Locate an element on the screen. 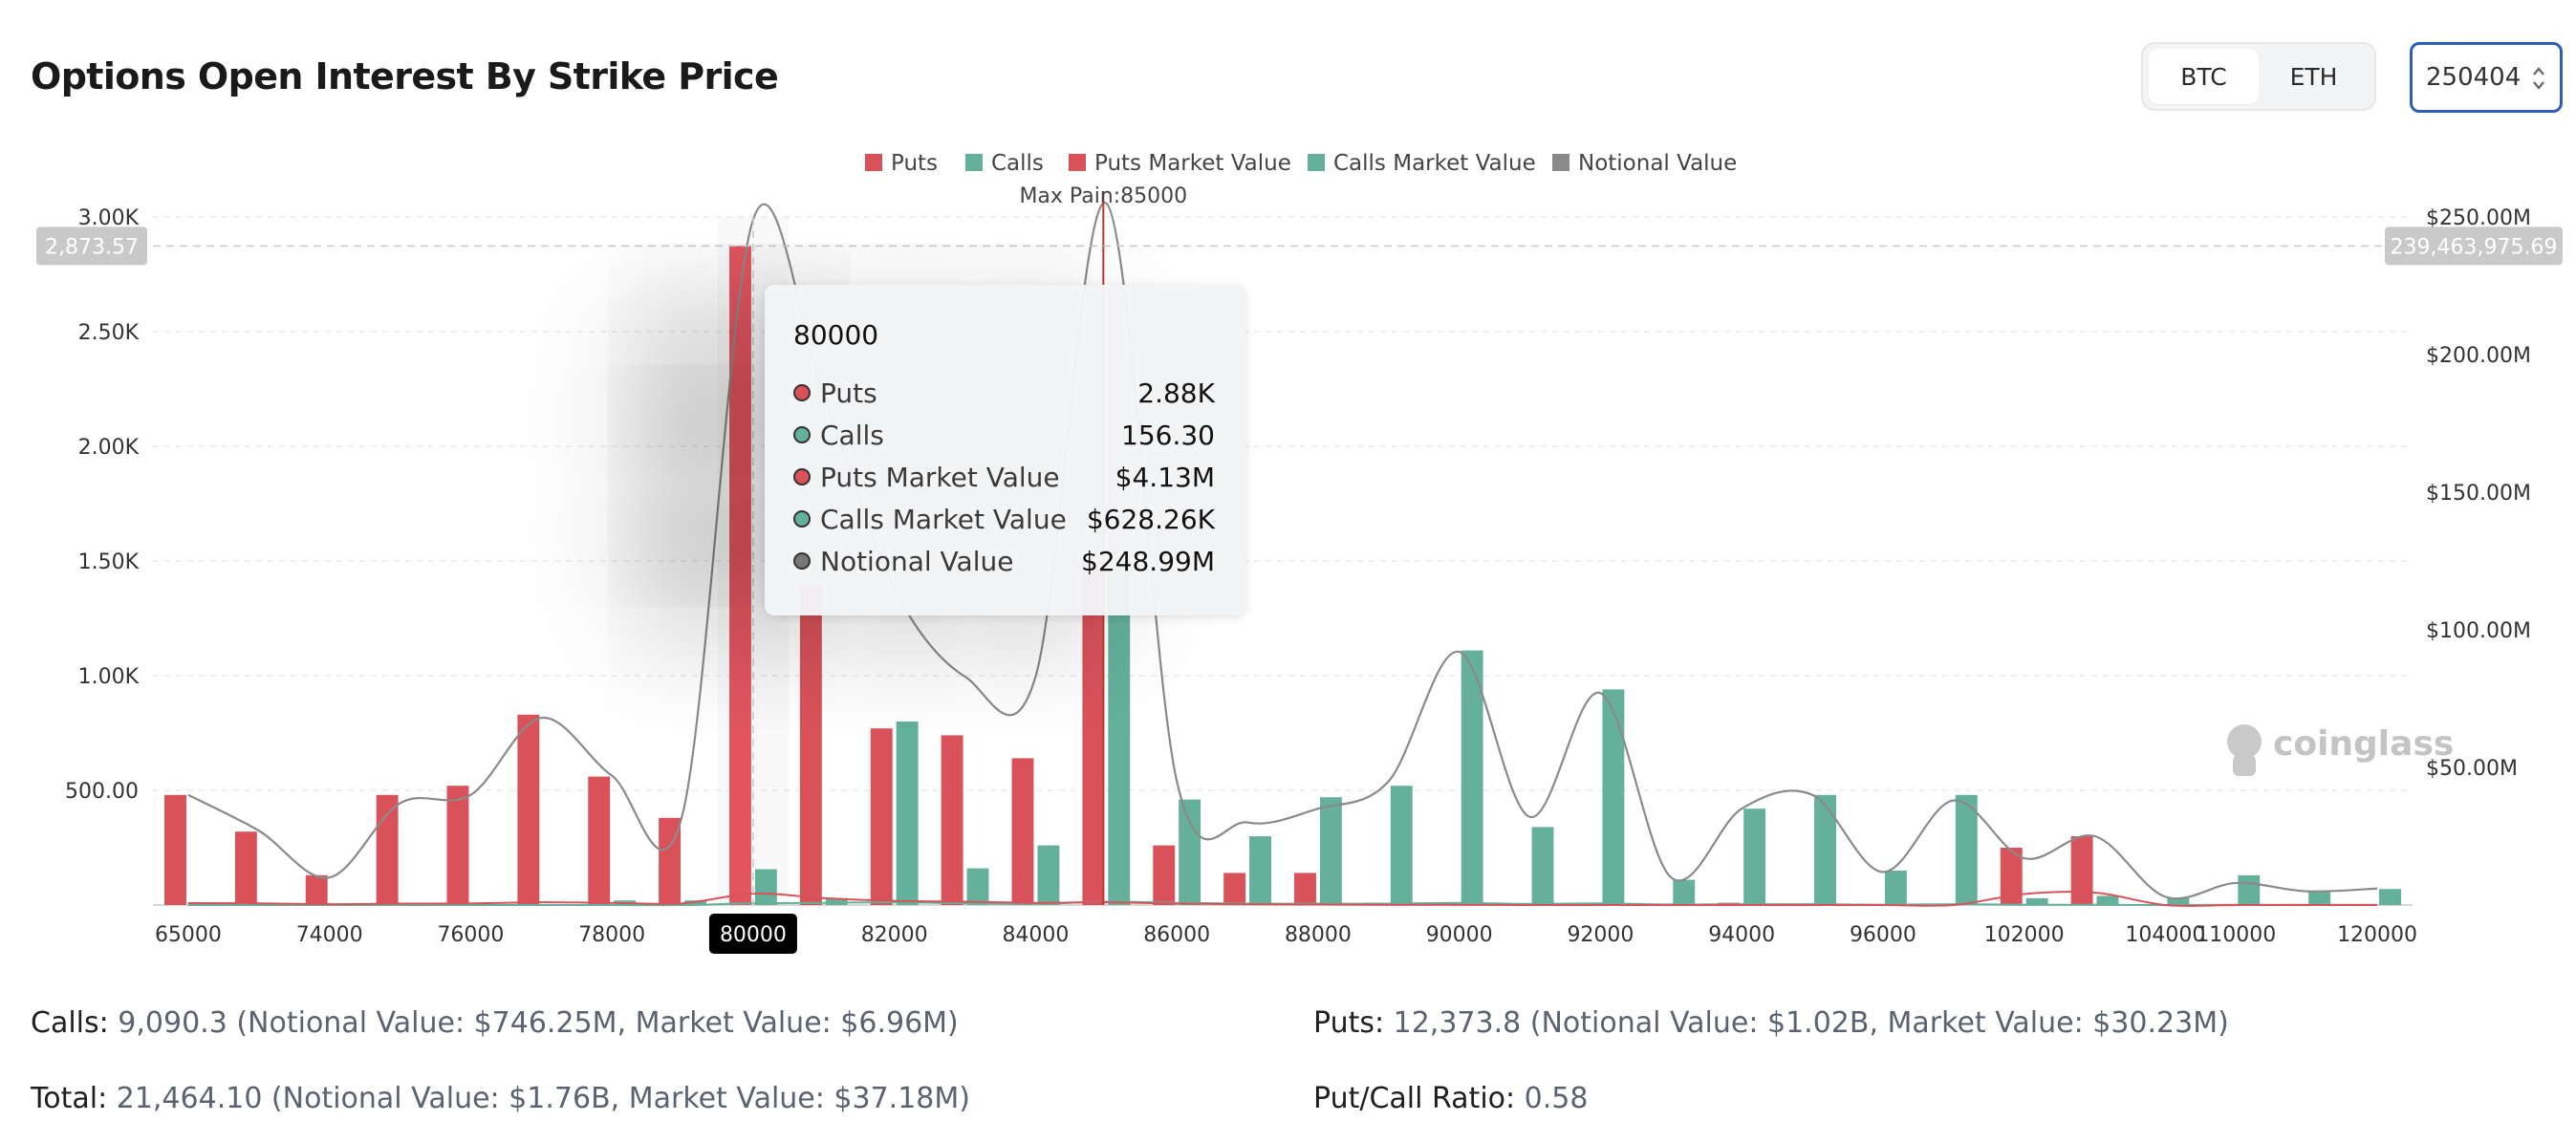 This screenshot has height=1143, width=2576. tooltip-title: 80000 is located at coordinates (836, 335).